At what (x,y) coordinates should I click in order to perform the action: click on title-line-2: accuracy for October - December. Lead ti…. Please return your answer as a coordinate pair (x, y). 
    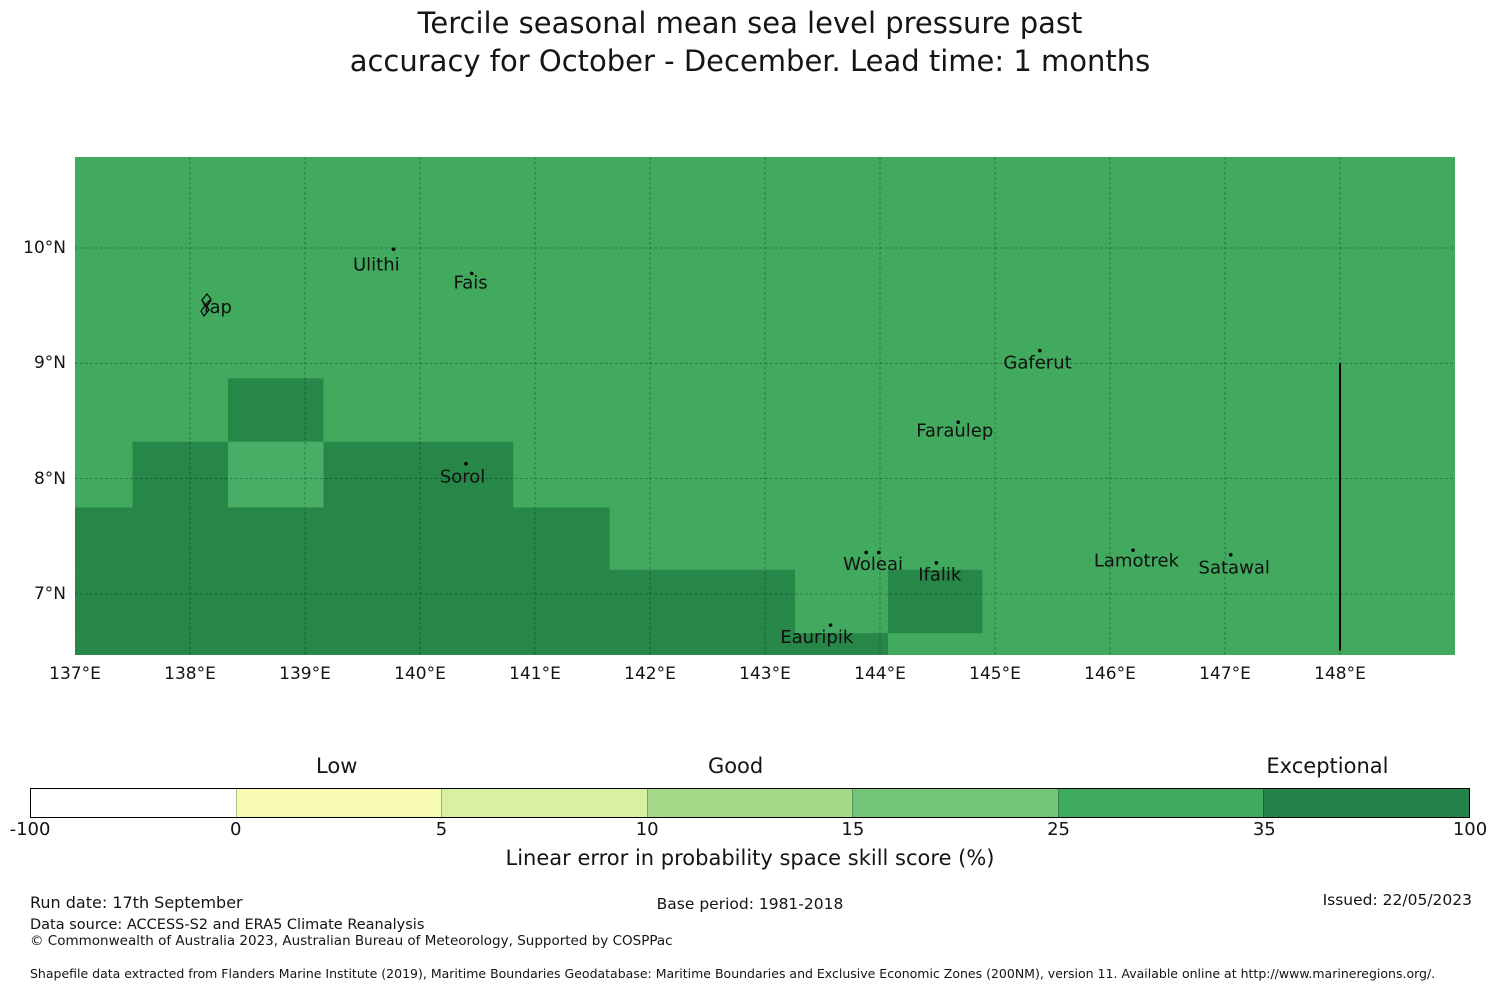
    Looking at the image, I should click on (750, 61).